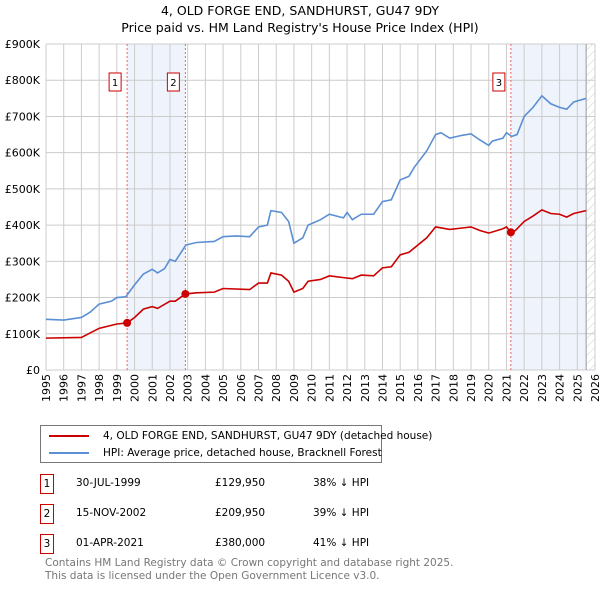  I want to click on sale-badge-label: 2, so click(173, 83).